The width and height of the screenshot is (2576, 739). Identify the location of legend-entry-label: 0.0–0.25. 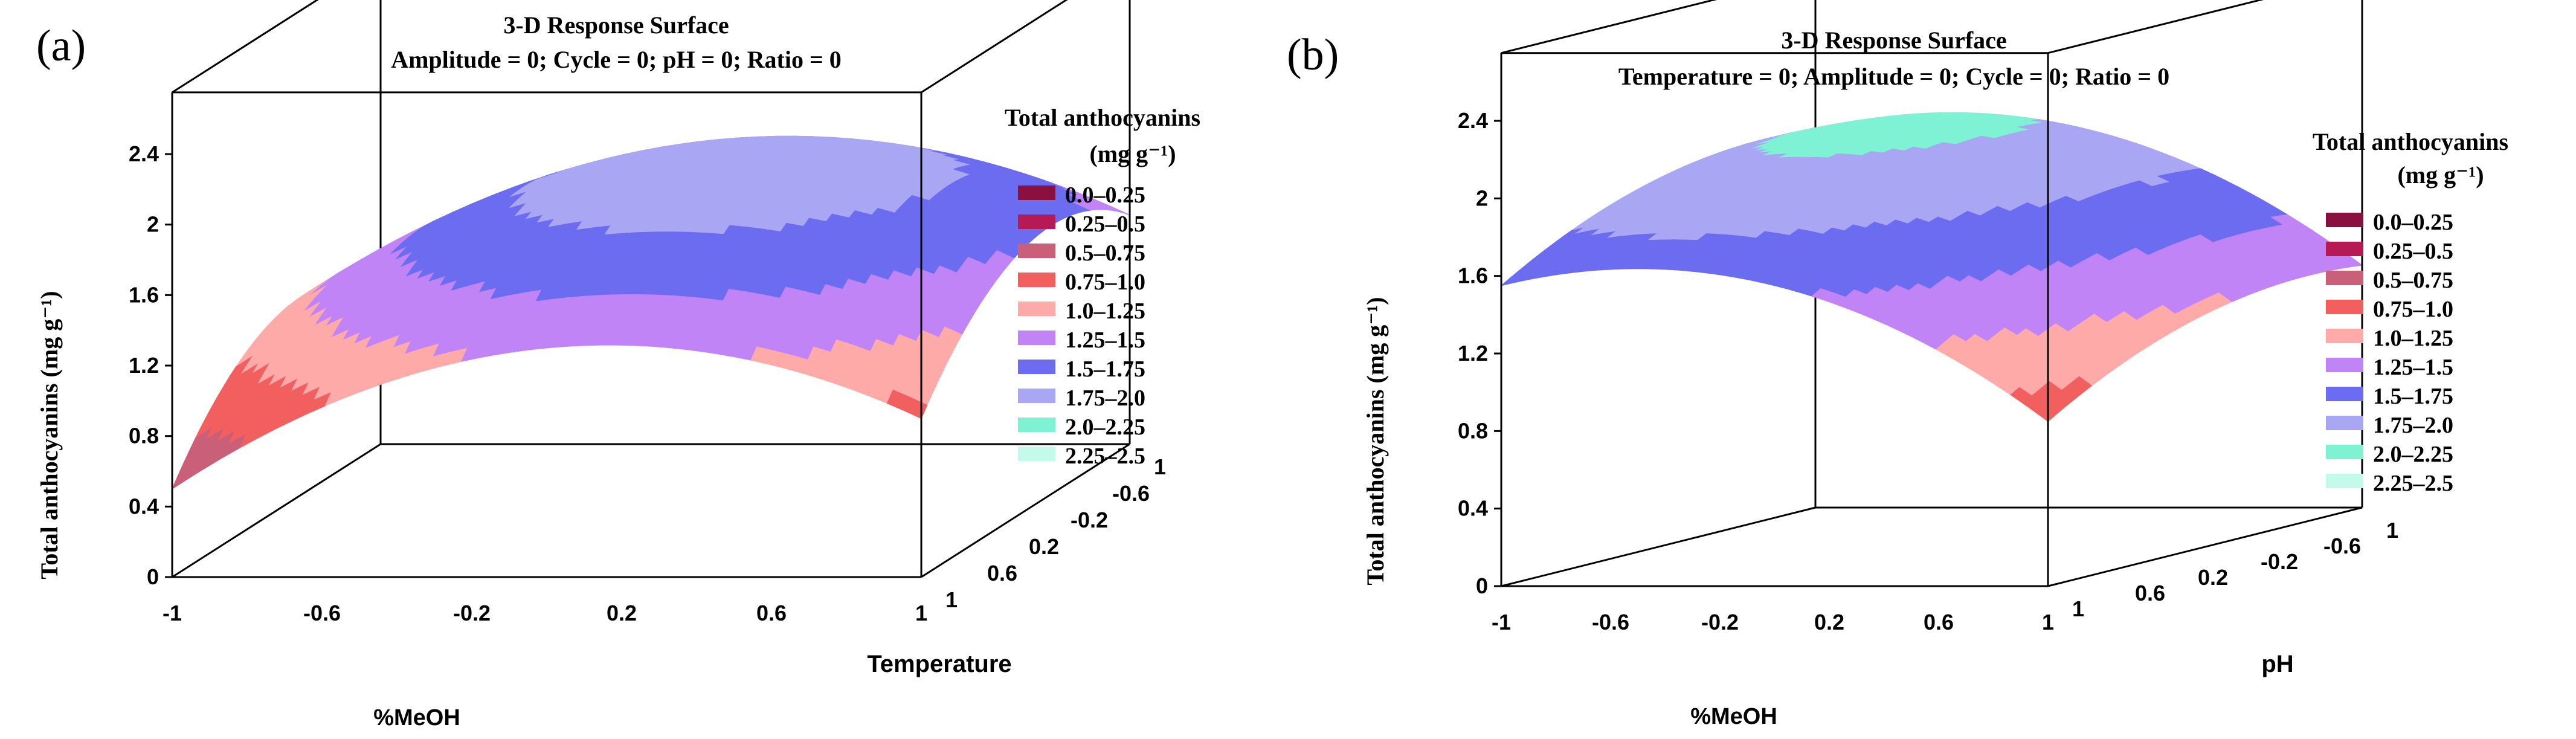
(2413, 222).